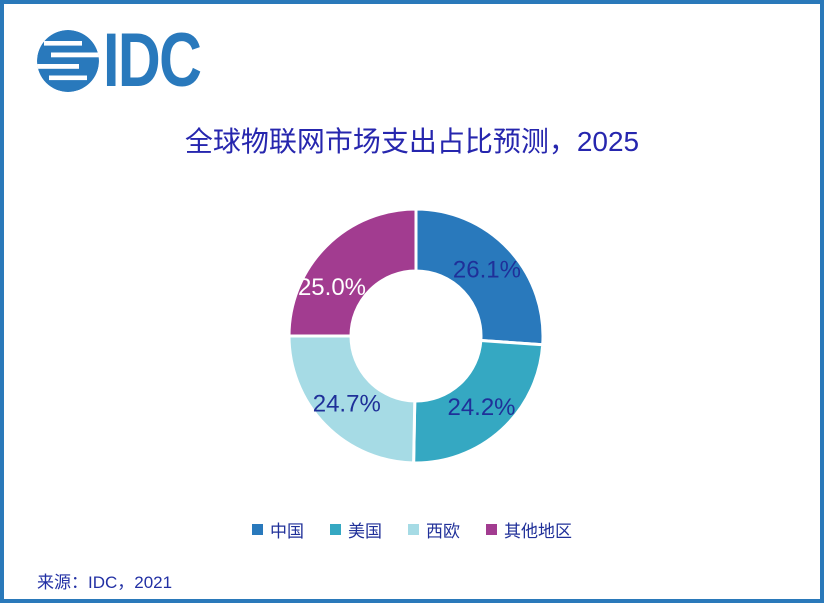 The width and height of the screenshot is (824, 603). I want to click on chart-legend: 中国 美国 西欧 其他地区, so click(412, 529).